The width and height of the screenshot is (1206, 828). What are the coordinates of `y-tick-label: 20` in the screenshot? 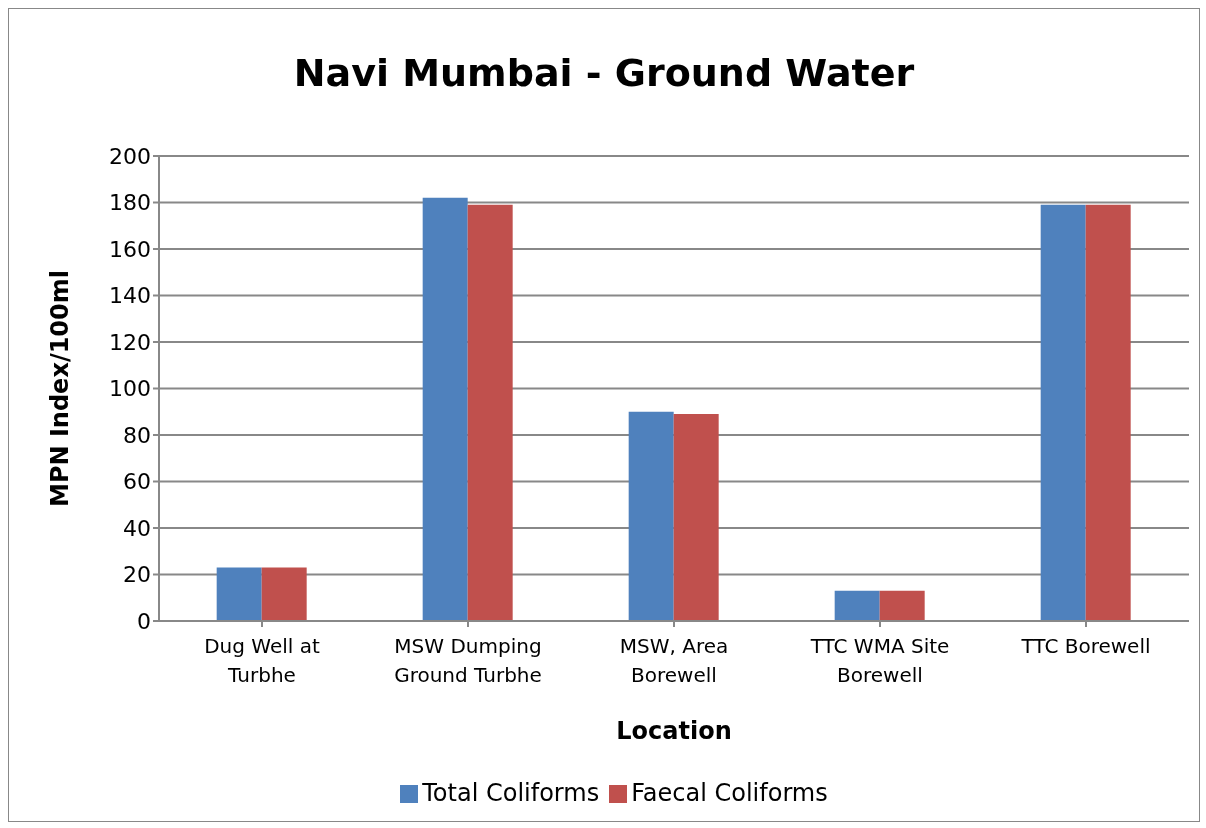 It's located at (137, 575).